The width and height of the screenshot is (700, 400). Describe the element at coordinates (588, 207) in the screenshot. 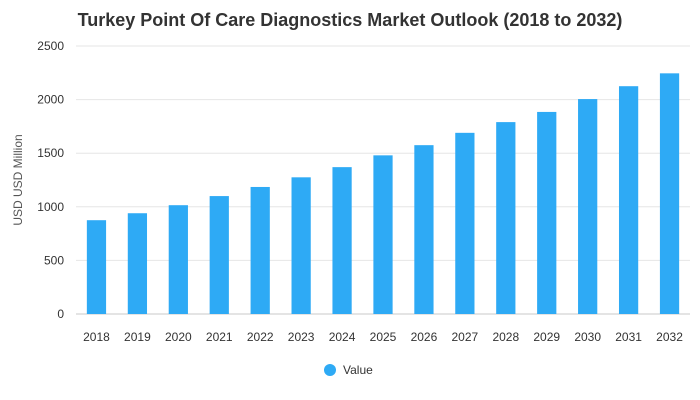

I see `bar-2030` at that location.